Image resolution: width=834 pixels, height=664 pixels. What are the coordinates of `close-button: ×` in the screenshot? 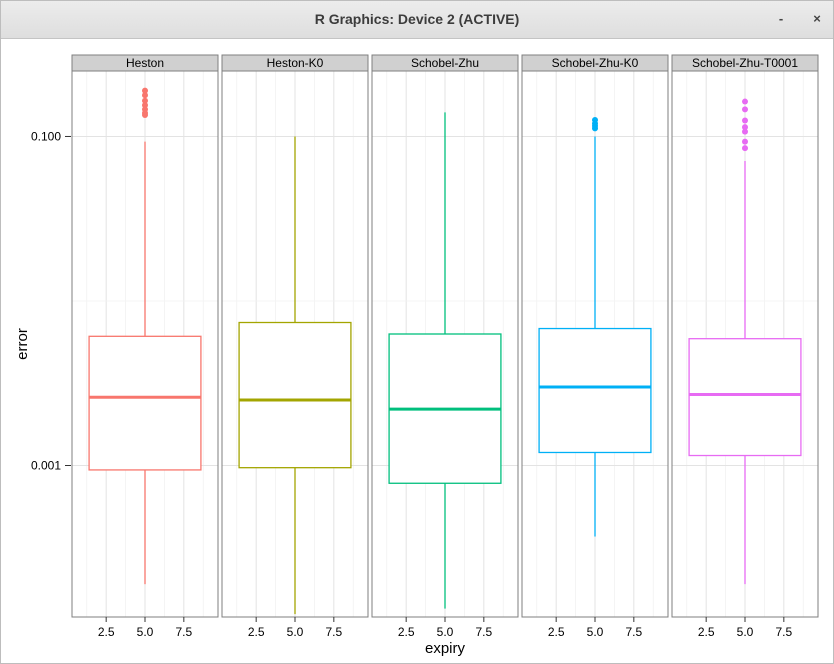 It's located at (817, 18).